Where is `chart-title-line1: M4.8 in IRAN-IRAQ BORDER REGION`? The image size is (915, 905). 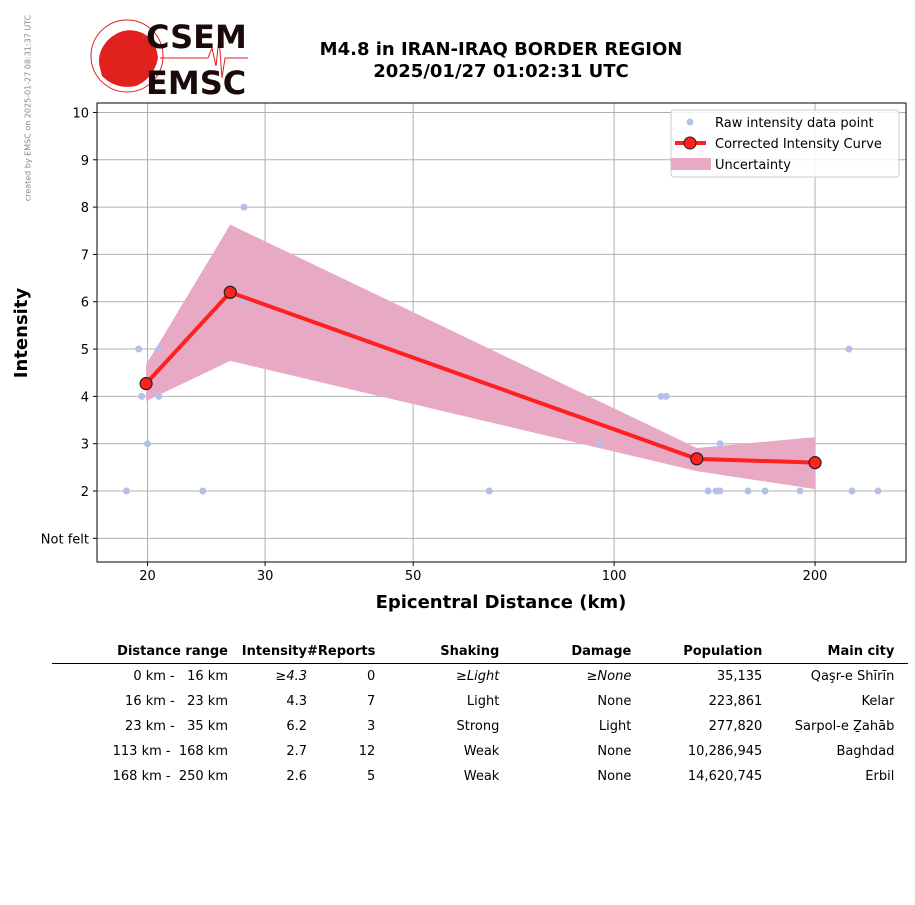 chart-title-line1: M4.8 in IRAN-IRAQ BORDER REGION is located at coordinates (501, 49).